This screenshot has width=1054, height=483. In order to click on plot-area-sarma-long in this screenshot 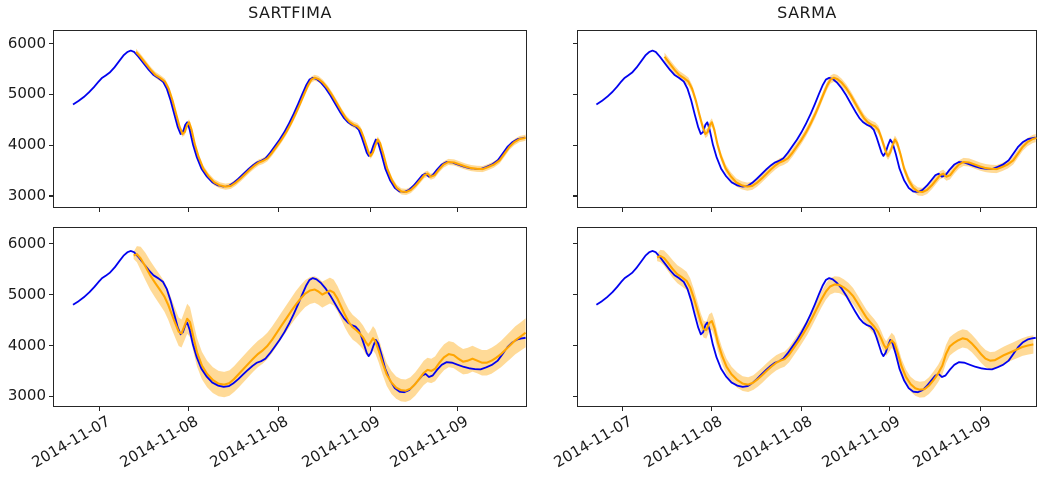, I will do `click(815, 323)`.